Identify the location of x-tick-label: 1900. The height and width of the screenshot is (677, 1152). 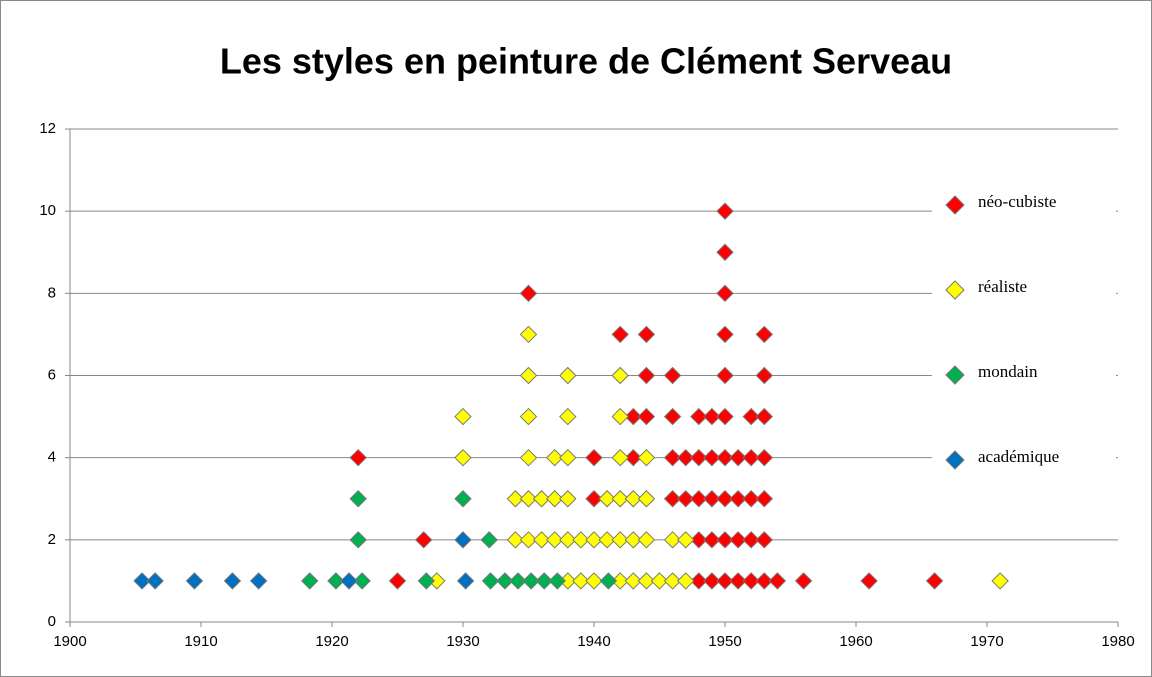
(69, 641).